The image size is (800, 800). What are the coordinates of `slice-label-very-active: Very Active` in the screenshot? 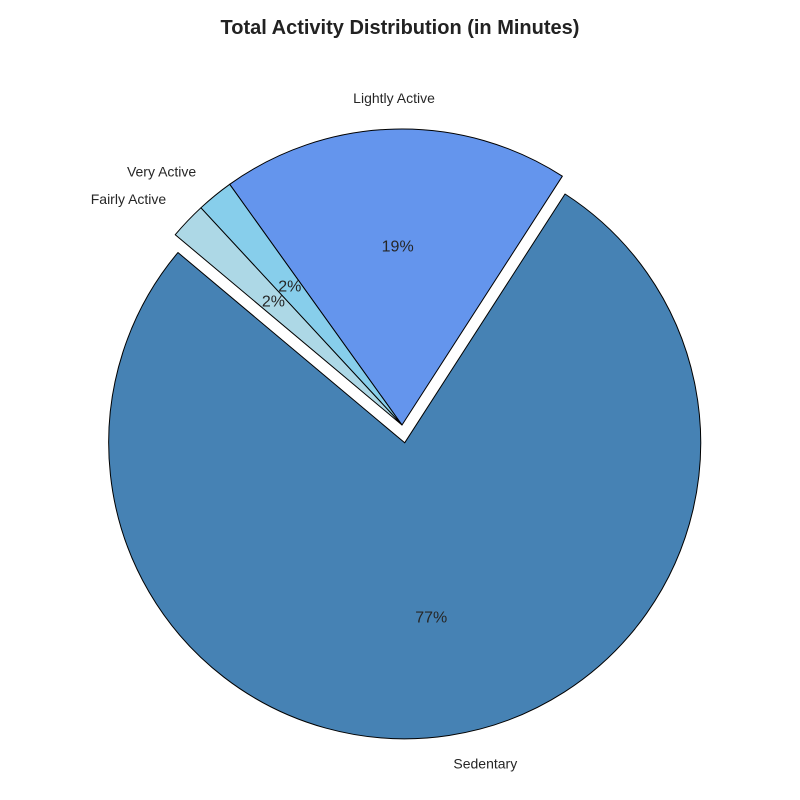 It's located at (161, 171).